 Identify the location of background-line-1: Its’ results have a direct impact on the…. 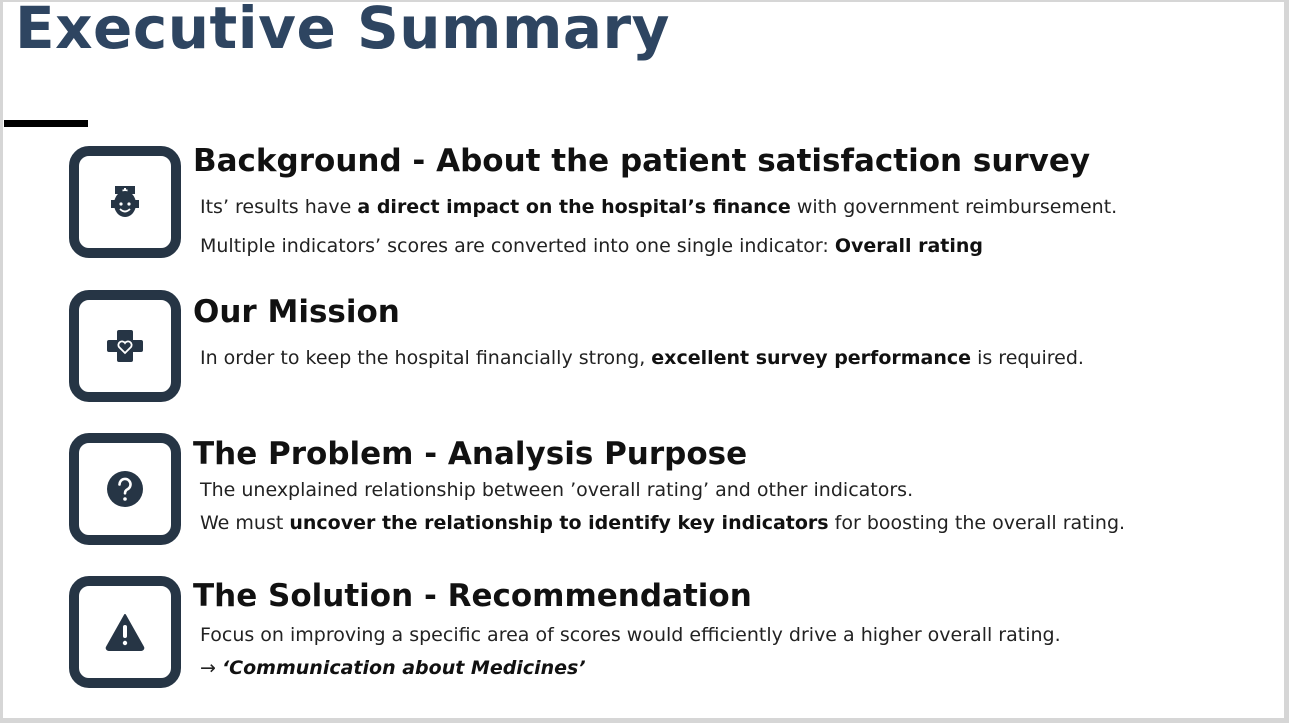
(659, 207).